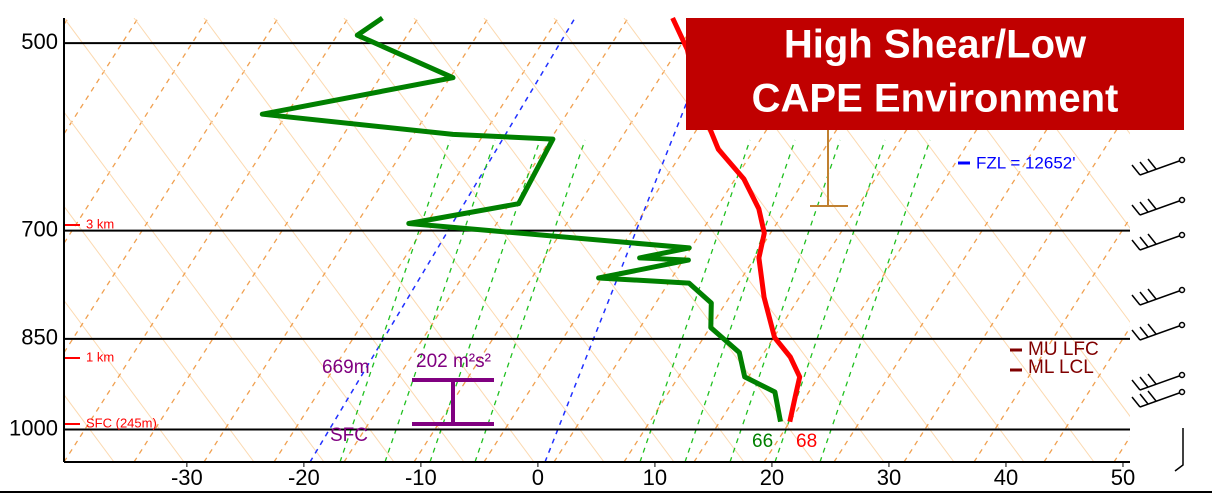 The image size is (1212, 496). Describe the element at coordinates (39, 337) in the screenshot. I see `y-tick-label: 850` at that location.